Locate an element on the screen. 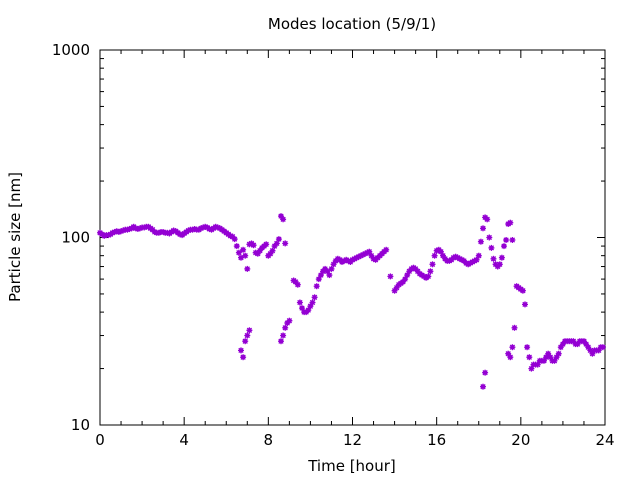 The image size is (640, 480). x-tick-labels: 0 4 8 12 16 20 24 is located at coordinates (354, 440).